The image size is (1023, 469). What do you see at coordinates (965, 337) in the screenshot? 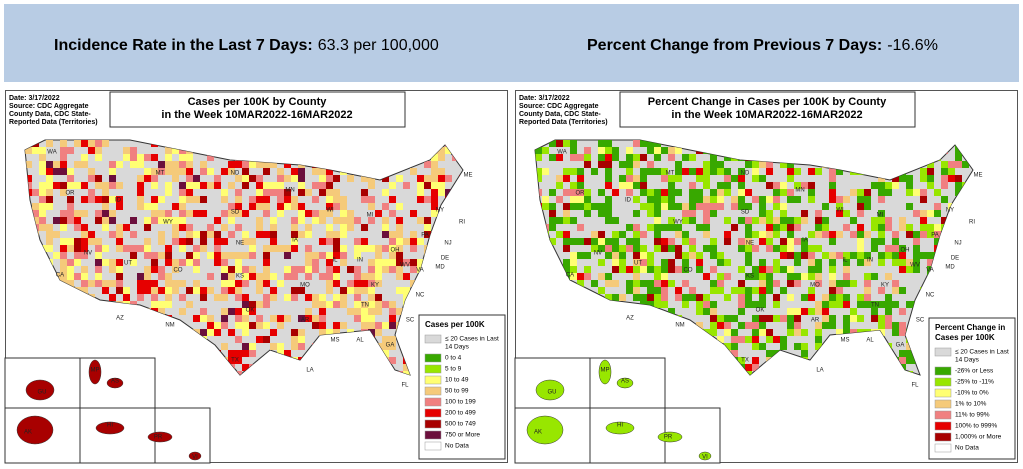
I see `legend-title: Cases per 100K` at bounding box center [965, 337].